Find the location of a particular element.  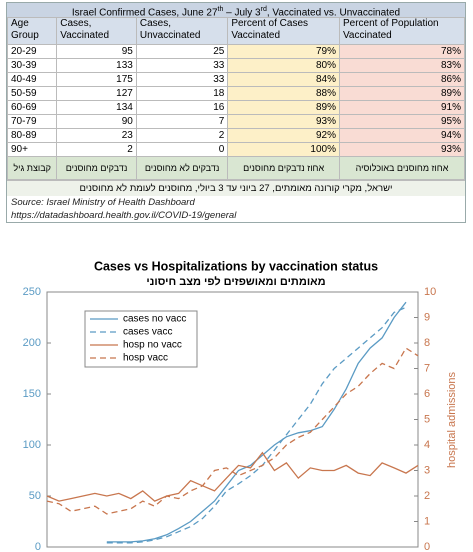

y-tick-label: 50 is located at coordinates (35, 496).